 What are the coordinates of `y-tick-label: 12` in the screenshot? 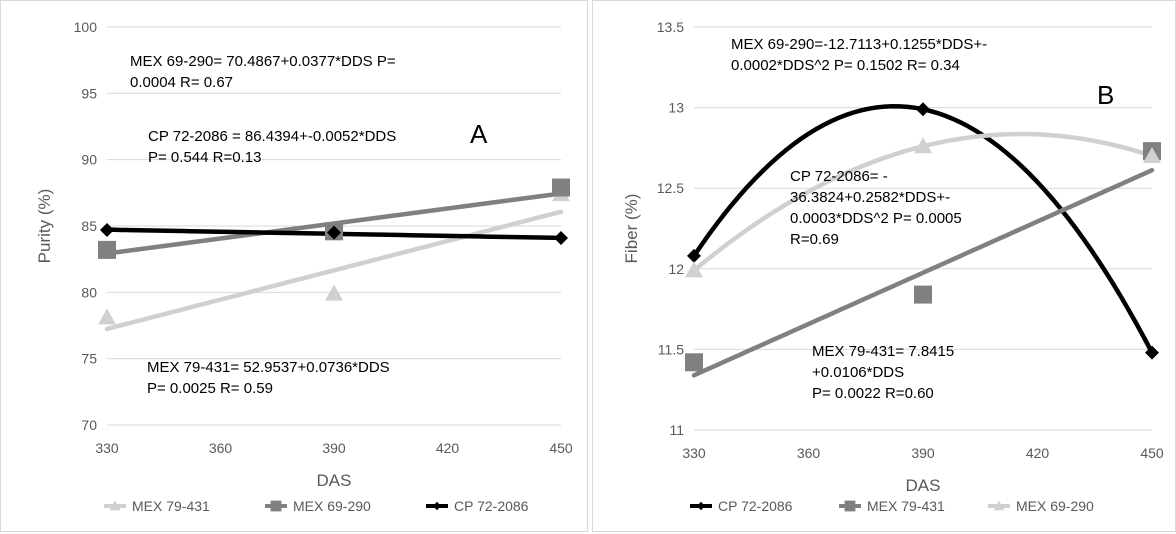 It's located at (676, 269).